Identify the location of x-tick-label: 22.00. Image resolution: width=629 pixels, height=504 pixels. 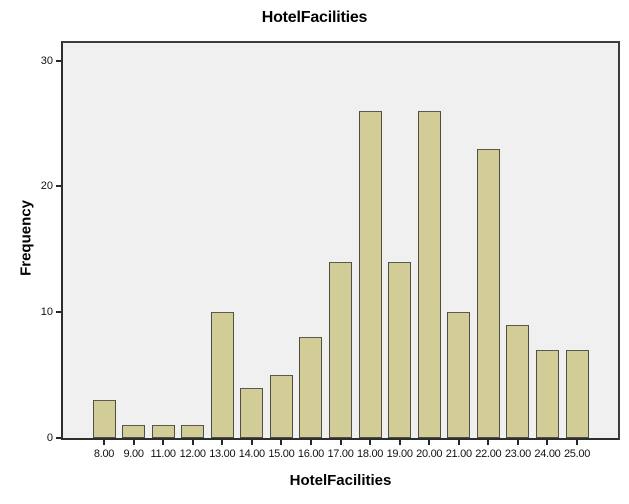
(488, 454).